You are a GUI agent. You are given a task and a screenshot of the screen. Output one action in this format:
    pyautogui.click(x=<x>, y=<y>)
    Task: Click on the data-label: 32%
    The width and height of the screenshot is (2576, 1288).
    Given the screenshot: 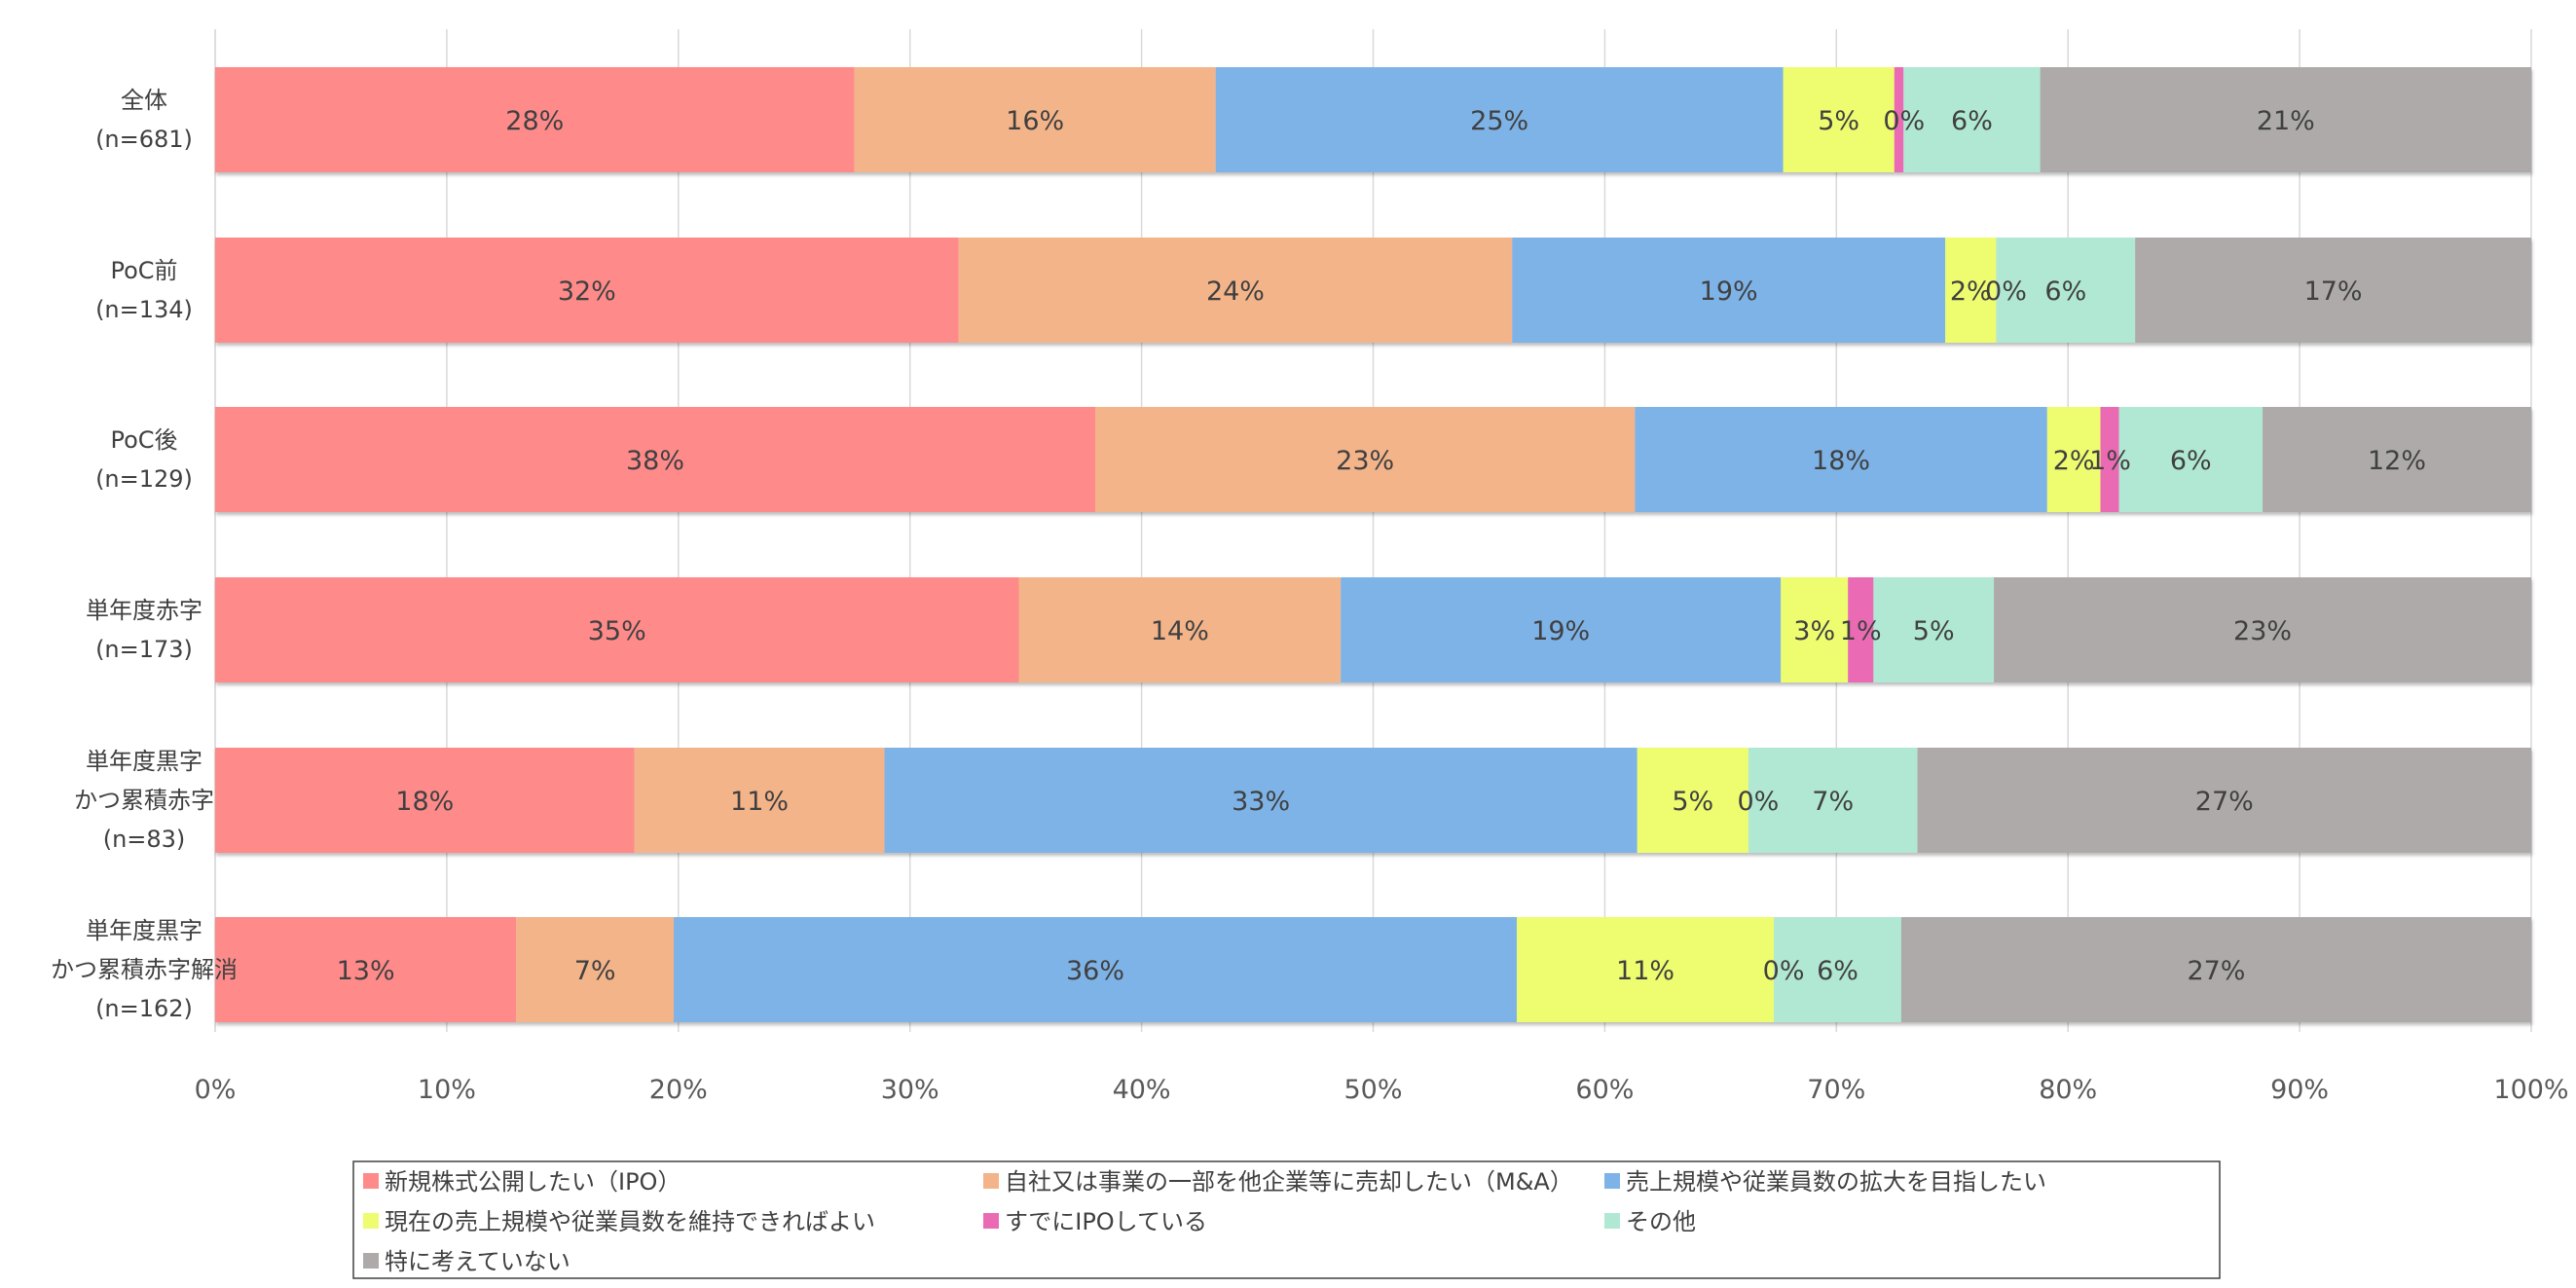 What is the action you would take?
    pyautogui.click(x=587, y=291)
    